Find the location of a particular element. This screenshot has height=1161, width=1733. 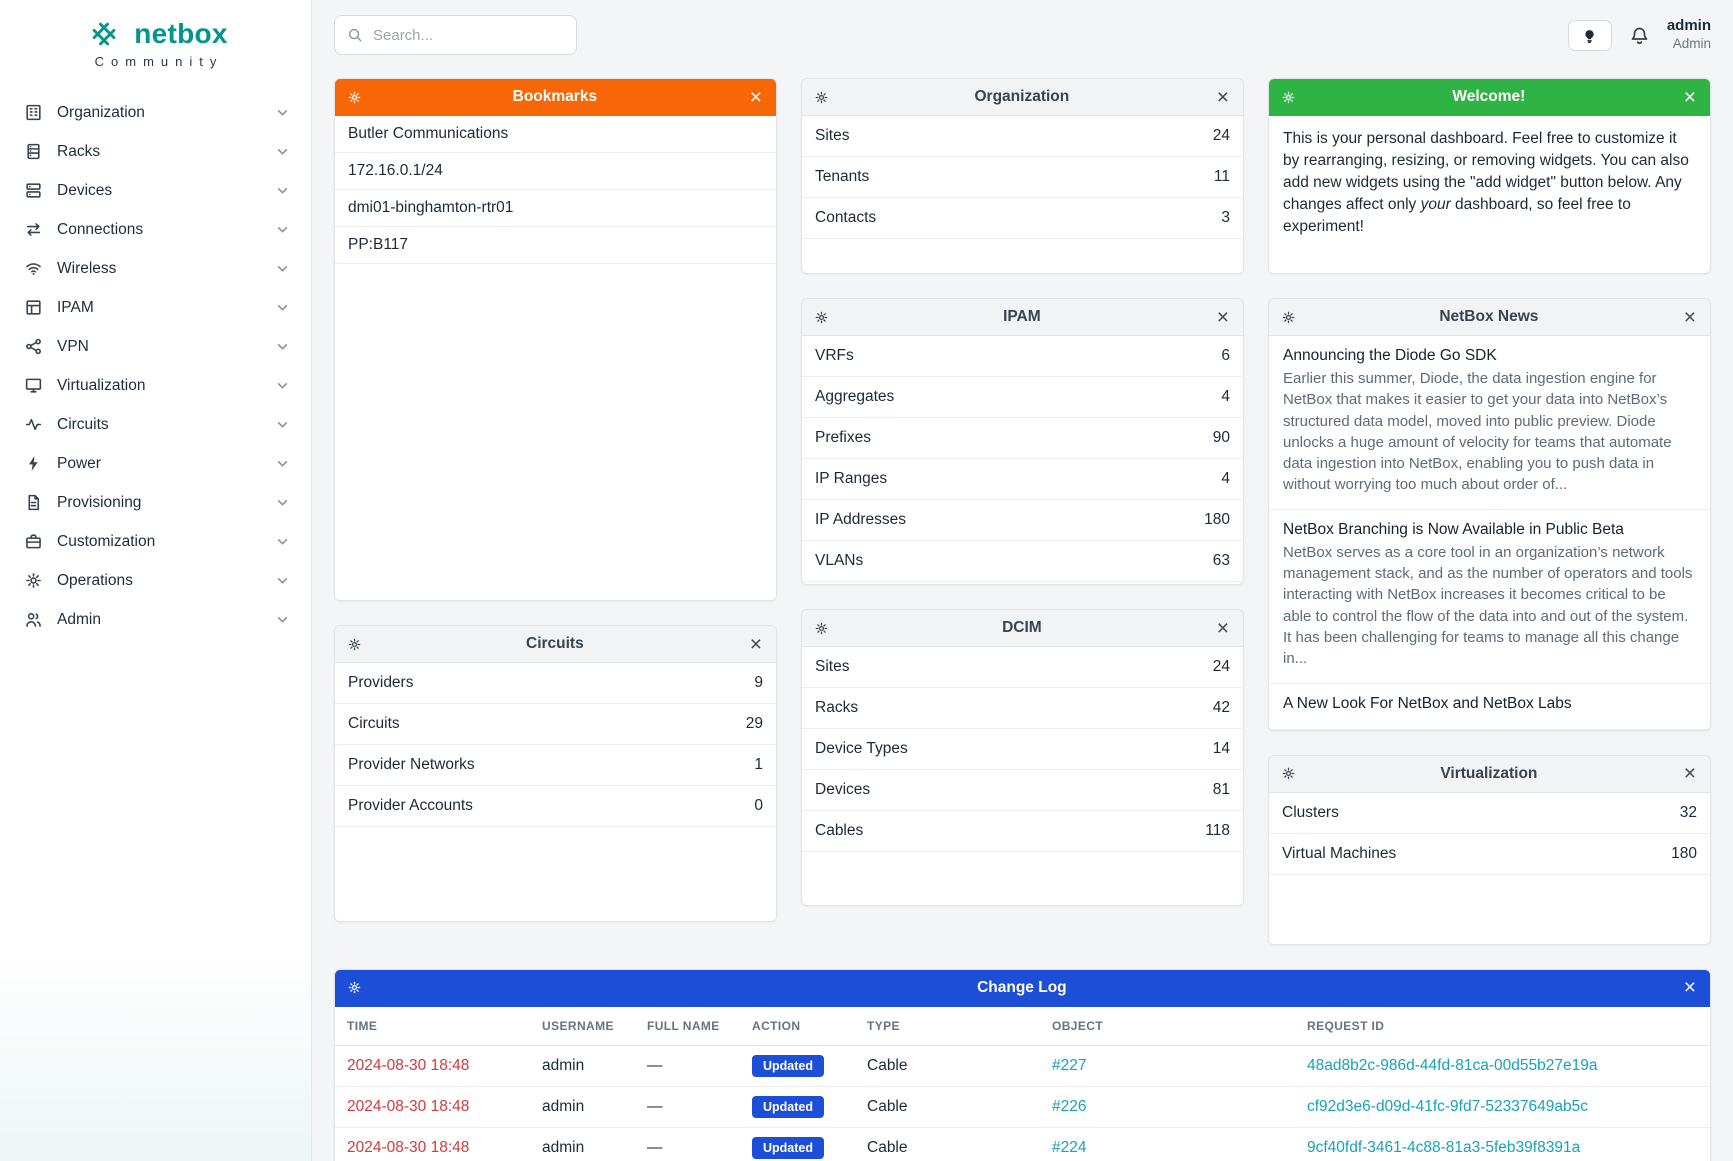

stat-label-link: Racks is located at coordinates (837, 707).